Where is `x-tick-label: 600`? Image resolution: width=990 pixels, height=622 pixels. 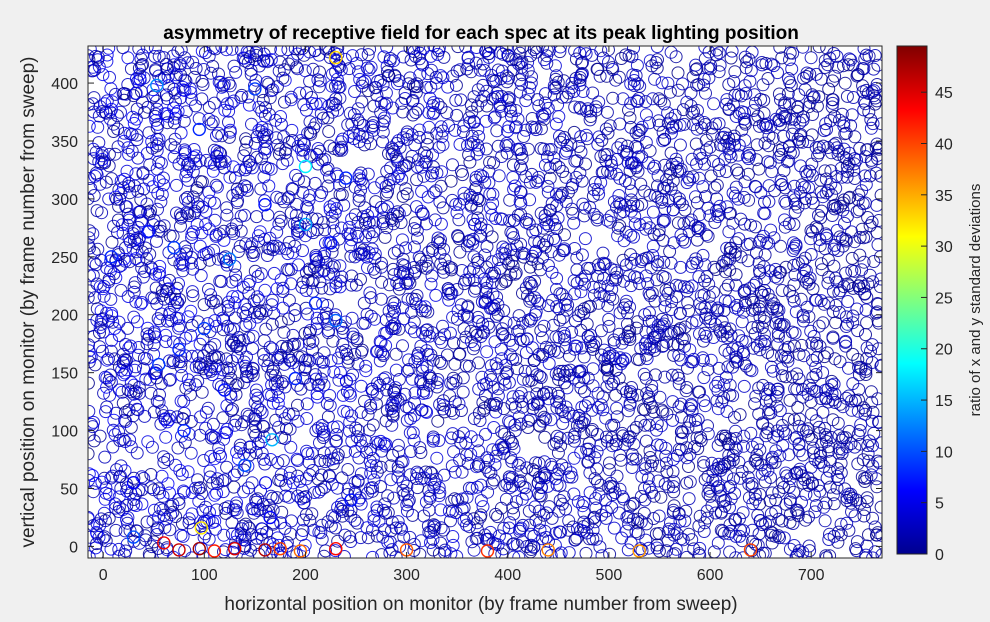 x-tick-label: 600 is located at coordinates (710, 575).